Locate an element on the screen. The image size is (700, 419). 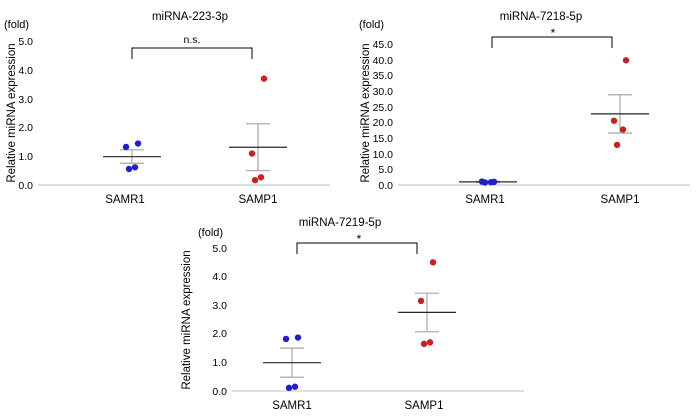
y-tick-label: 30.0 is located at coordinates (383, 92).